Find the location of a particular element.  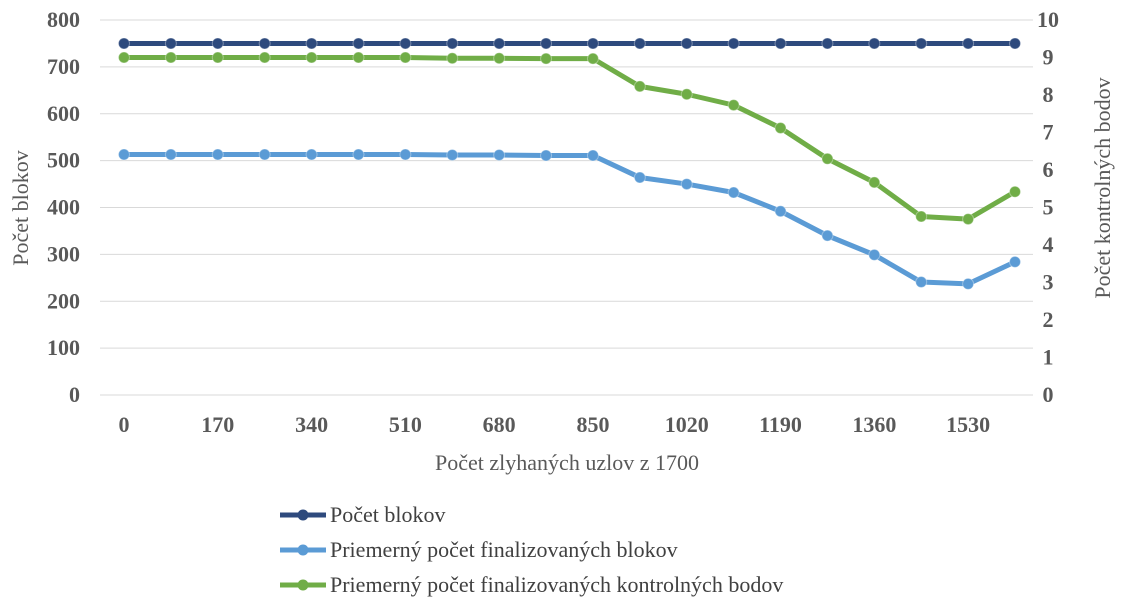

x-axis-ticks: 0 170 340 510 680 850 1020 1190 1360 1530 is located at coordinates (555, 424).